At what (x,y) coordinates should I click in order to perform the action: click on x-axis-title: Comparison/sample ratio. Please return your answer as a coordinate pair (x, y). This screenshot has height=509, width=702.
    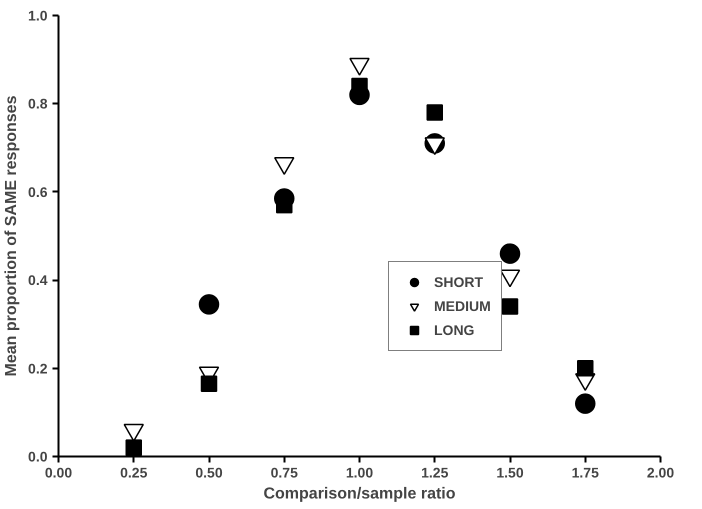
    Looking at the image, I should click on (359, 494).